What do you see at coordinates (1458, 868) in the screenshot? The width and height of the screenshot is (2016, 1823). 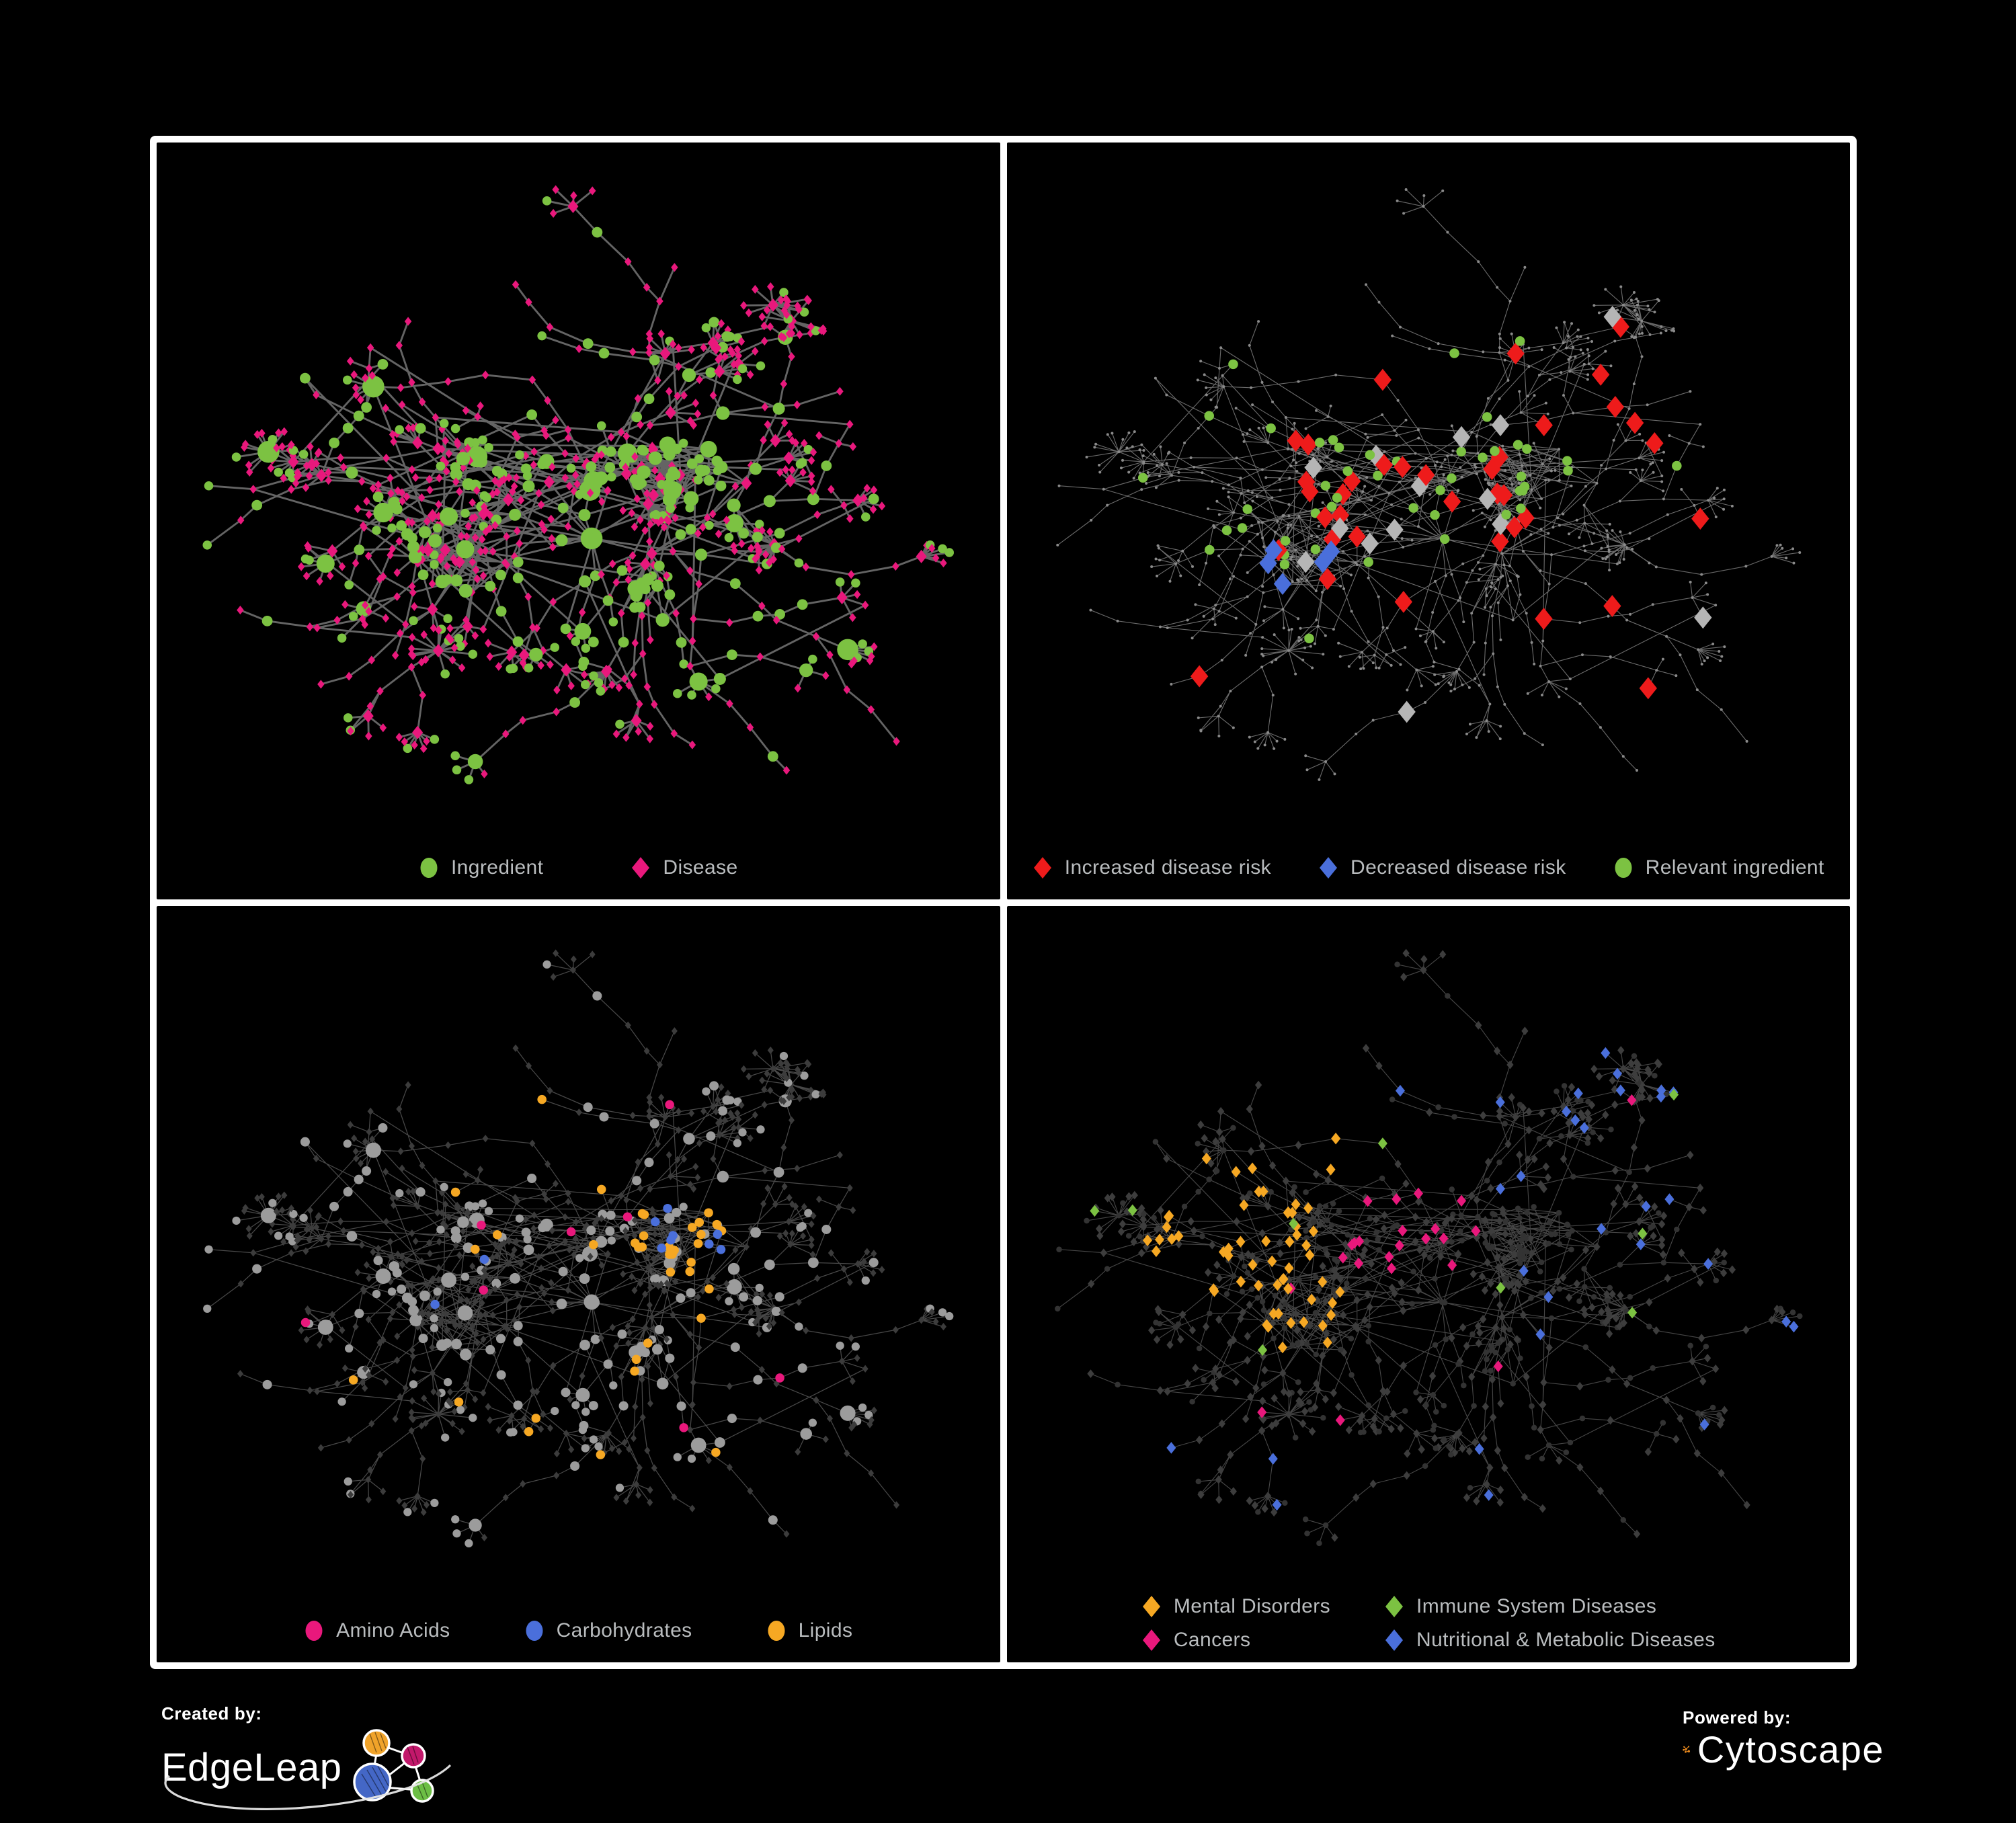 I see `legend-label-decreased-disease-risk: Decreased disease risk` at bounding box center [1458, 868].